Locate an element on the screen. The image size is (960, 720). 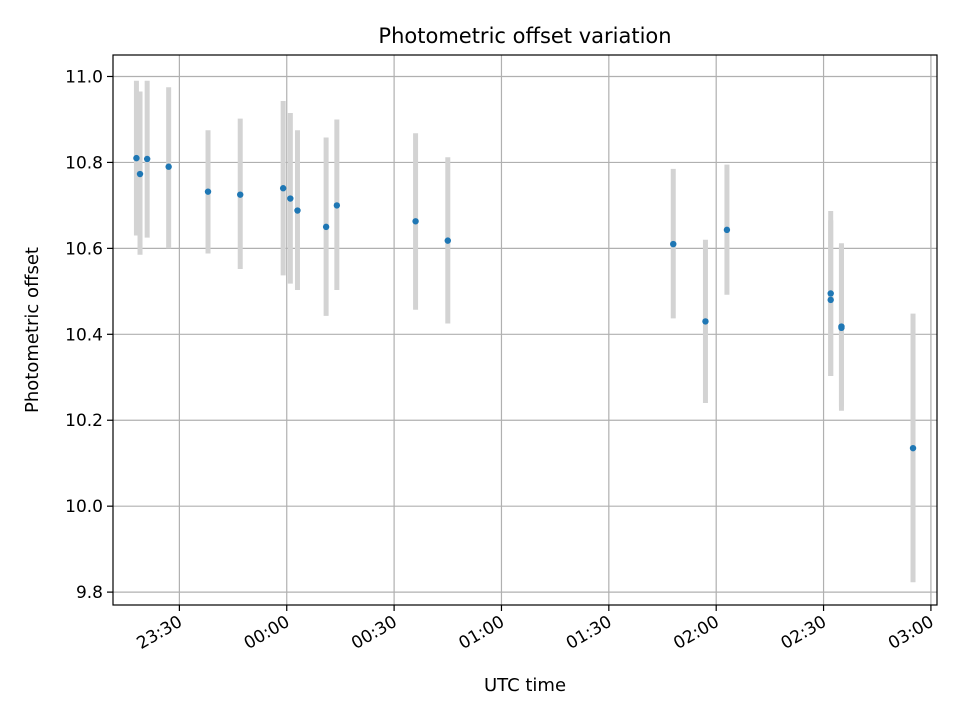
x-tick-label: 00:30 is located at coordinates (374, 633).